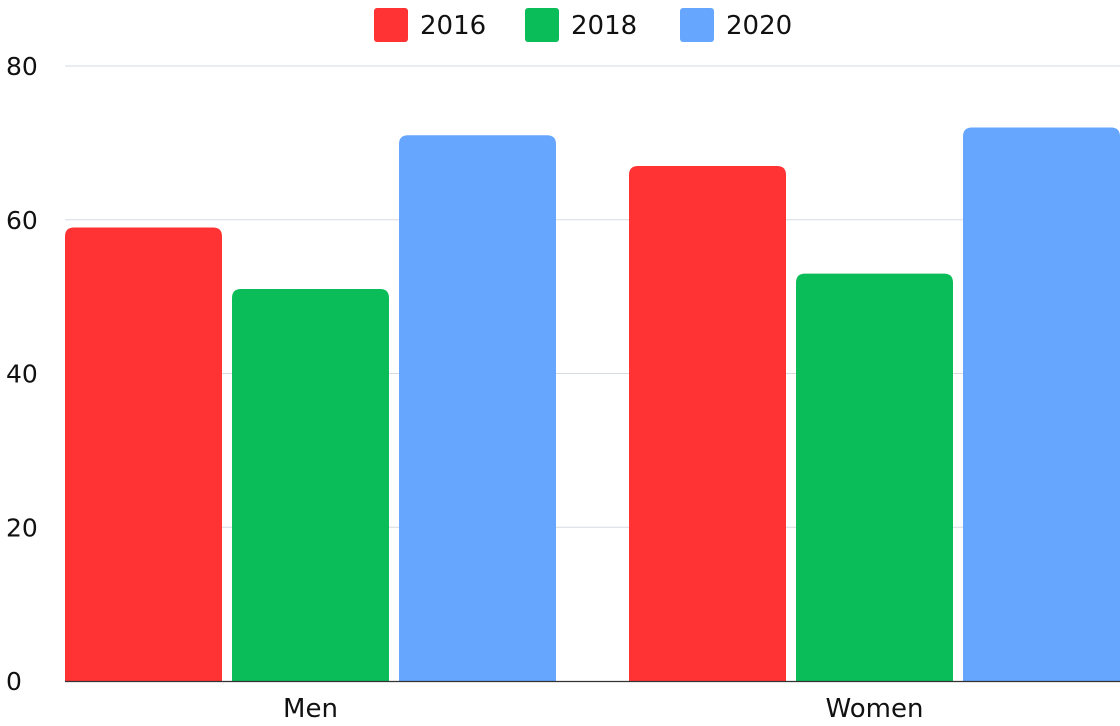  Describe the element at coordinates (874, 477) in the screenshot. I see `bar-women-2018` at that location.